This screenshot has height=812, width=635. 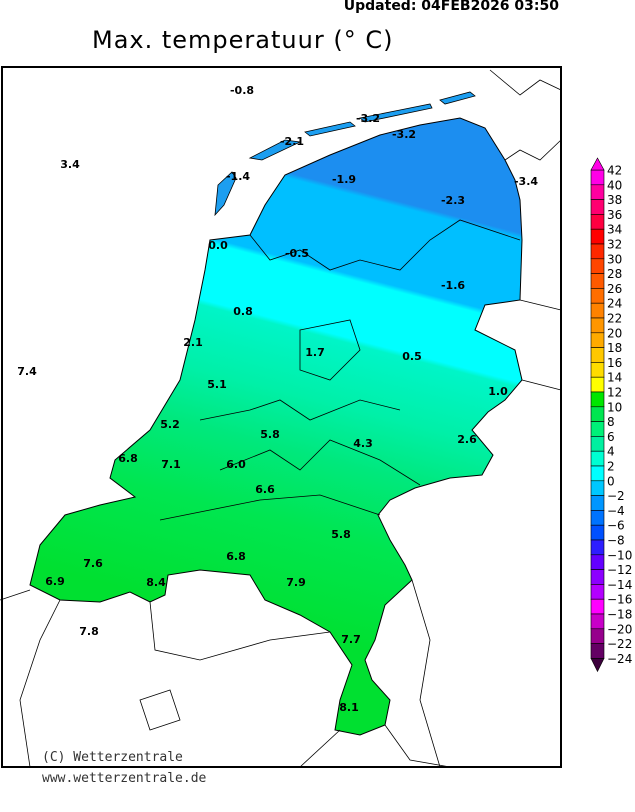 I want to click on legend-tick-label: 4, so click(x=611, y=452).